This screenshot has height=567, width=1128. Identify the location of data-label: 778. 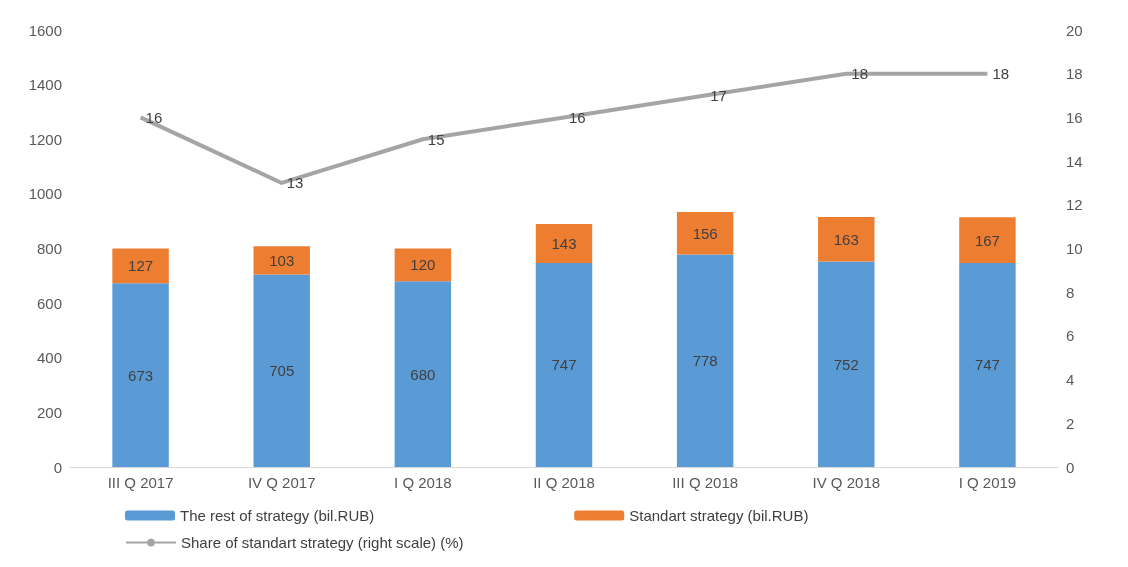
(705, 361).